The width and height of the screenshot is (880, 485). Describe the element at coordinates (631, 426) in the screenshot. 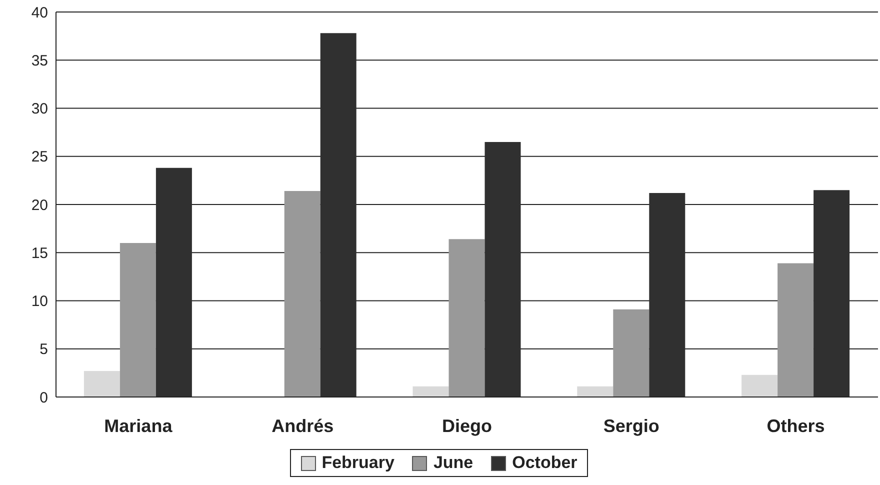

I see `x-tick-label: Sergio` at that location.